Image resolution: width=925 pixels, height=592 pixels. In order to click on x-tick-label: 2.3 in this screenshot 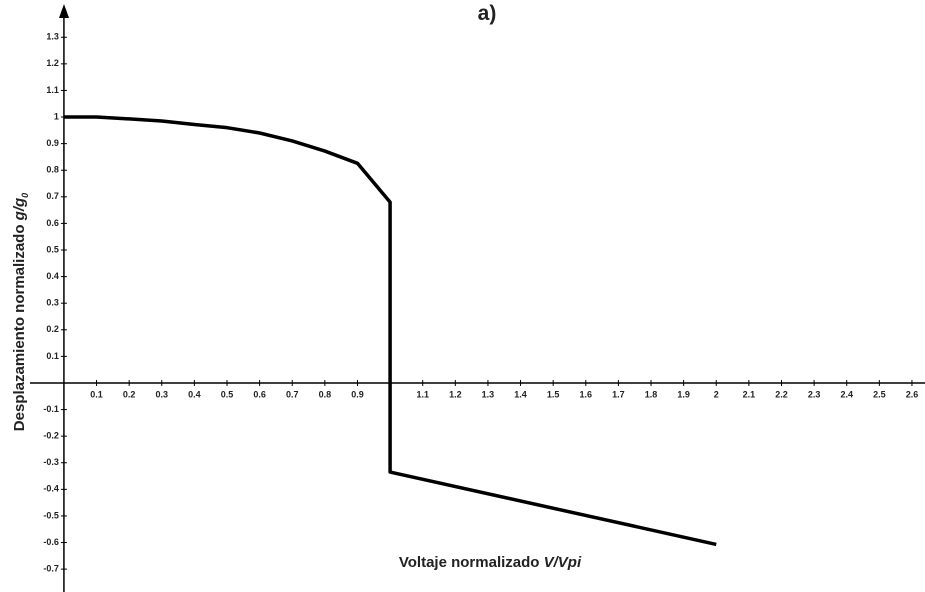, I will do `click(814, 394)`.